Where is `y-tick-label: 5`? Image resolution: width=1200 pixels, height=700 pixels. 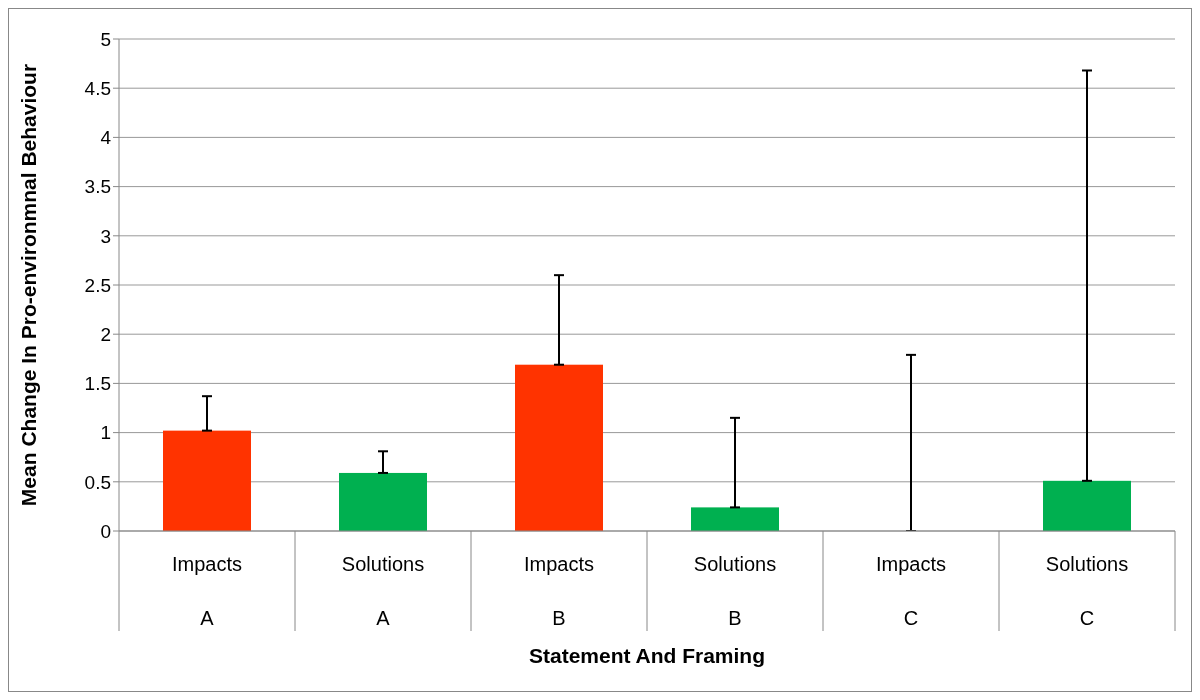
y-tick-label: 5 is located at coordinates (105, 39).